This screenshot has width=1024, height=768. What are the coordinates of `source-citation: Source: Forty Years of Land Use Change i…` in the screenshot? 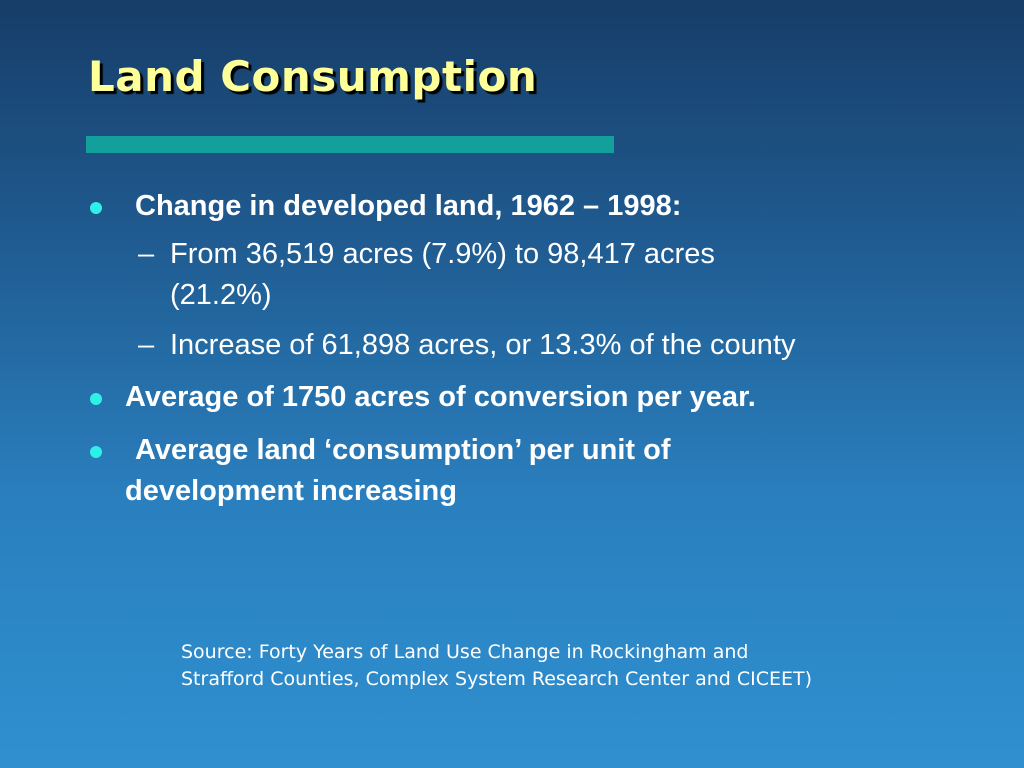 It's located at (497, 665).